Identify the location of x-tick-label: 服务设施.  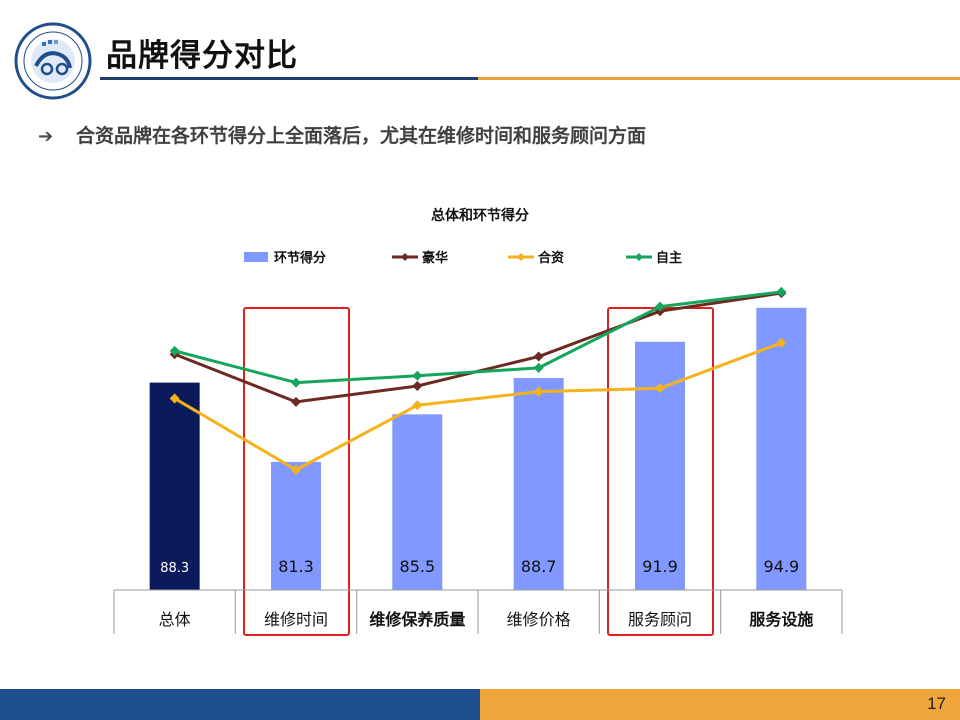
(781, 619).